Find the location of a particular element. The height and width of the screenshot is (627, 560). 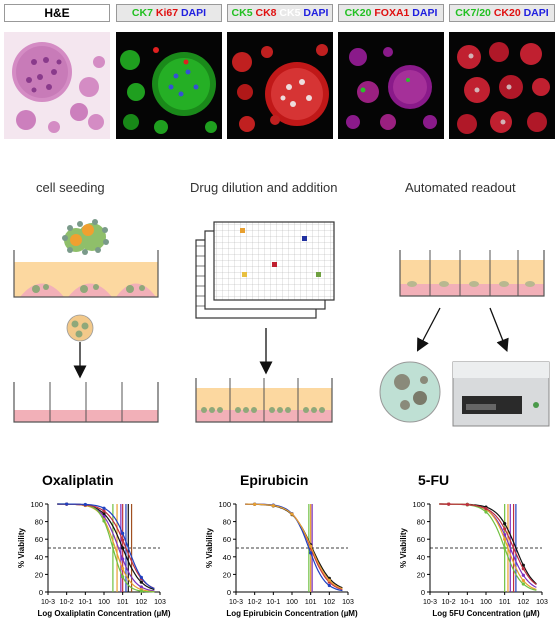

micrograph-foxa1 is located at coordinates (391, 85).